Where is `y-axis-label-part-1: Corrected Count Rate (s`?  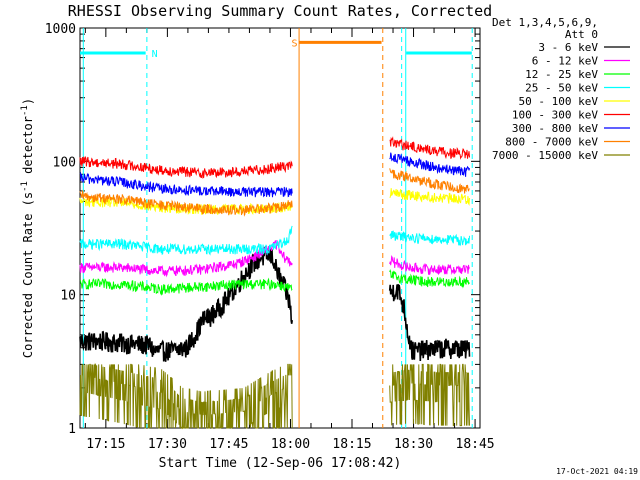
y-axis-label-part-1: Corrected Count Rate (s is located at coordinates (28, 275).